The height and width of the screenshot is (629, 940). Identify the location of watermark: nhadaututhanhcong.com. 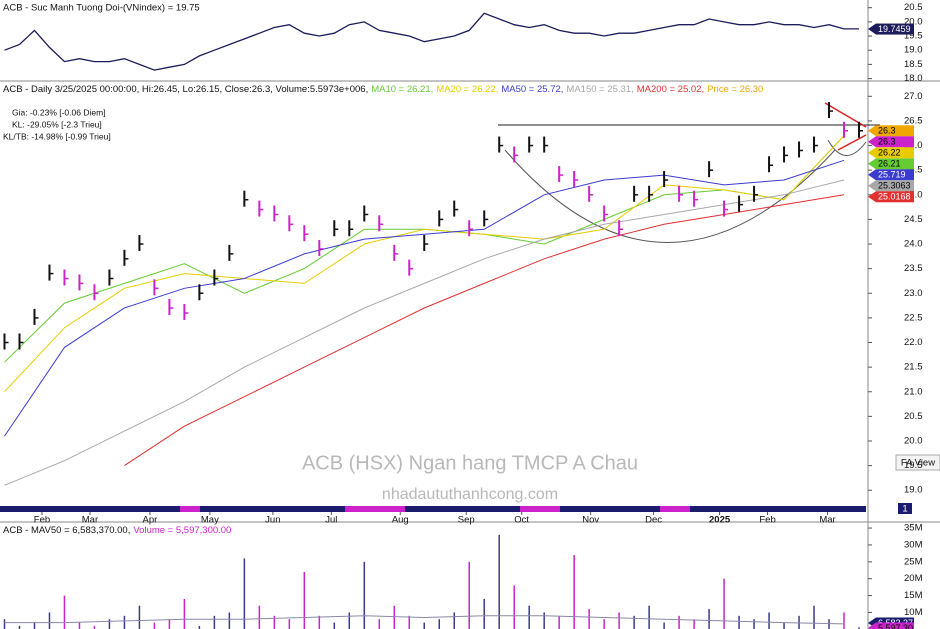
(470, 494).